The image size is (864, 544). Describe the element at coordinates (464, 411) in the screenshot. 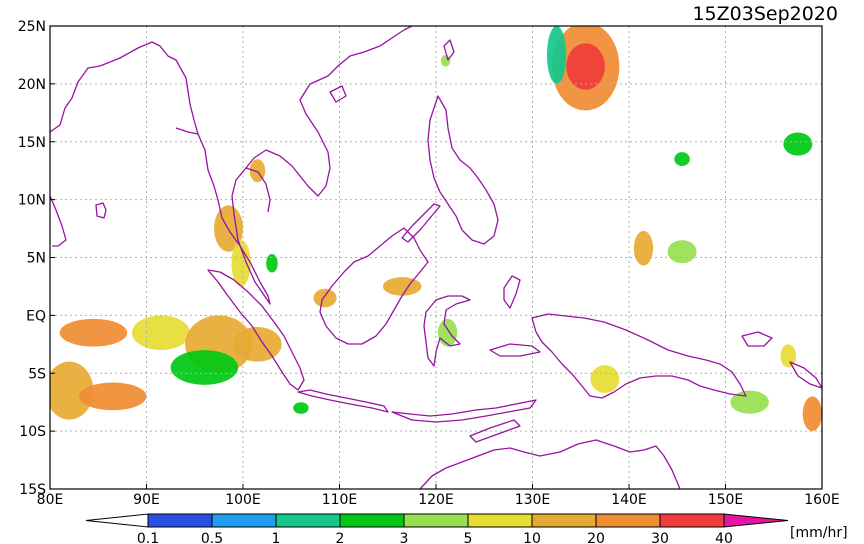

I see `coast-lesser-sunda` at that location.